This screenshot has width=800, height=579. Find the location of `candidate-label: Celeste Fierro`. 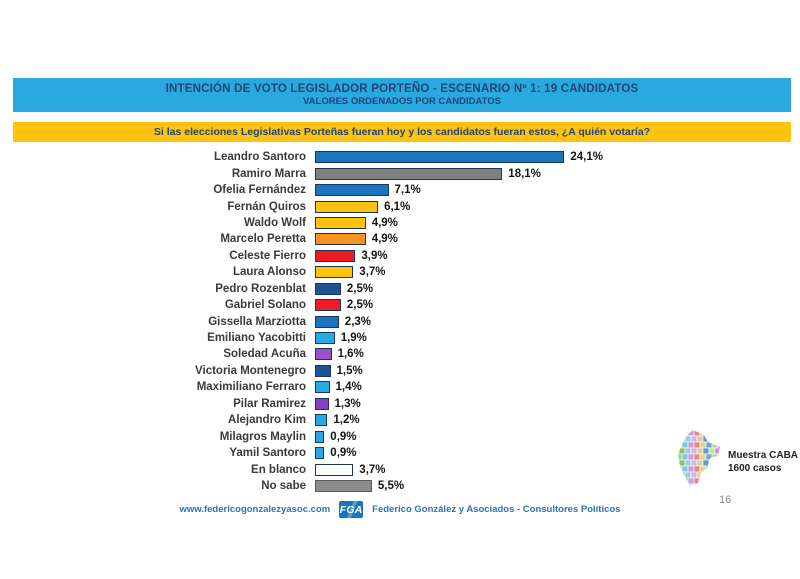

candidate-label: Celeste Fierro is located at coordinates (267, 255).